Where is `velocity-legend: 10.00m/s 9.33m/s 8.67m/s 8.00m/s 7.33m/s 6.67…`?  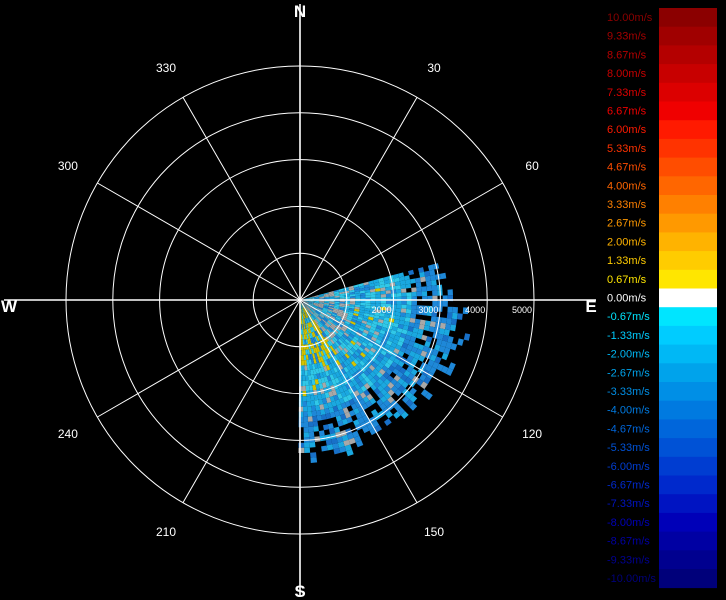
velocity-legend: 10.00m/s 9.33m/s 8.67m/s 8.00m/s 7.33m/s 6.67… is located at coordinates (662, 298).